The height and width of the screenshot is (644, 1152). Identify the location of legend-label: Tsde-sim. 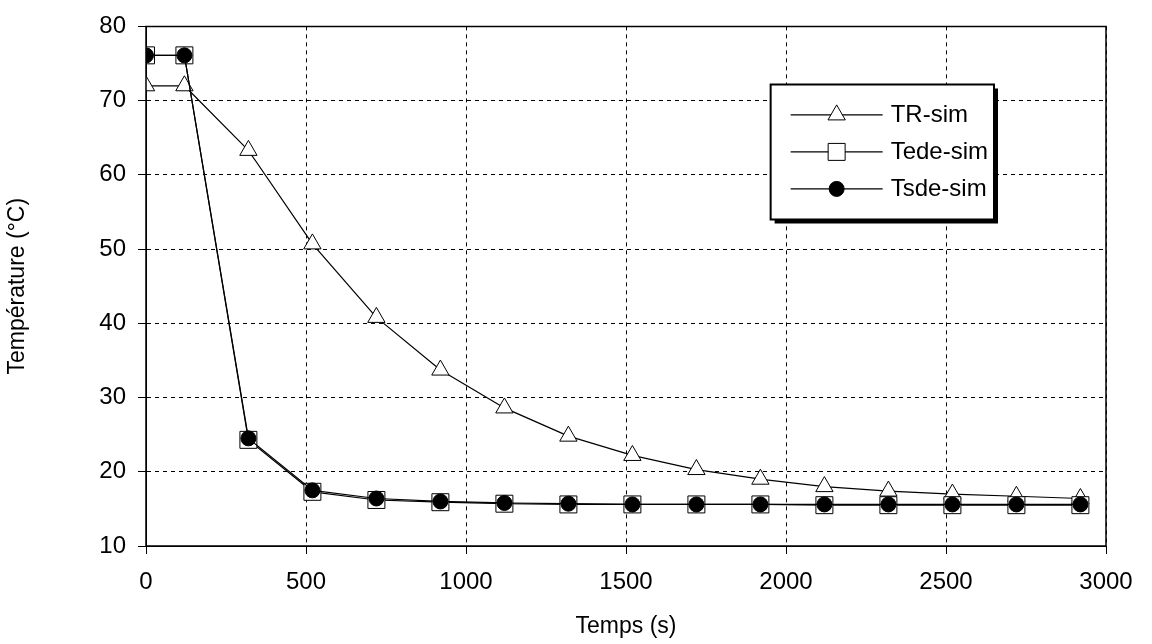
(938, 187).